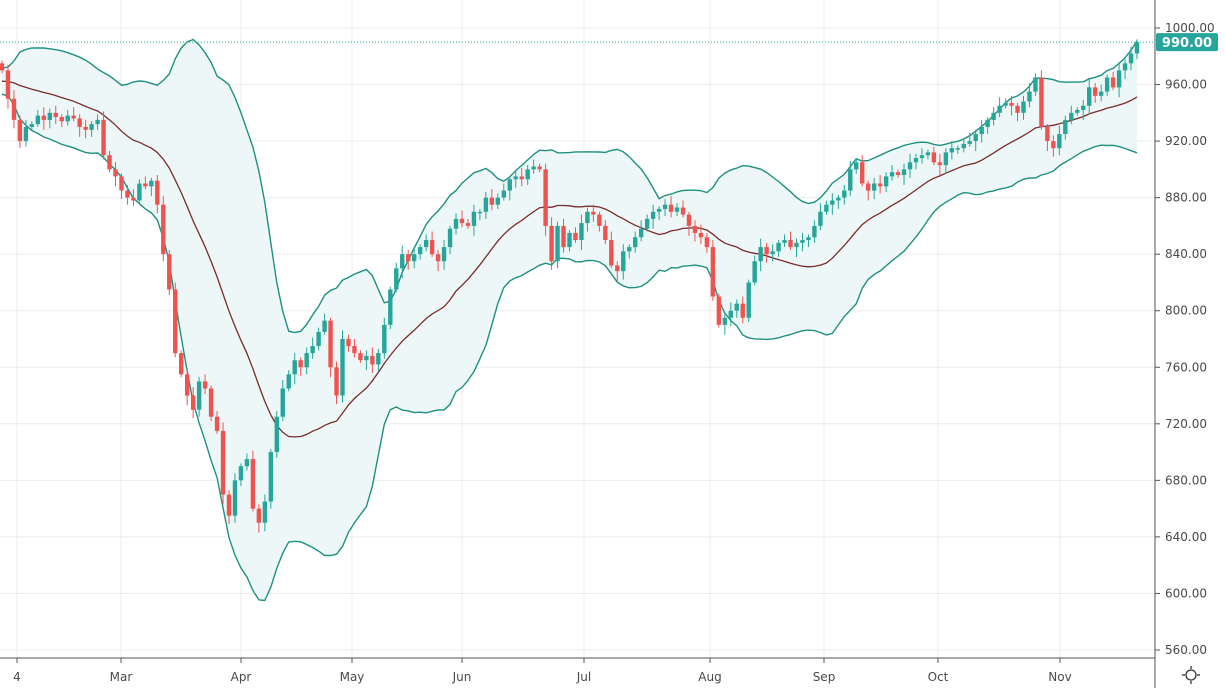 The width and height of the screenshot is (1225, 688). I want to click on settings-icon, so click(1191, 675).